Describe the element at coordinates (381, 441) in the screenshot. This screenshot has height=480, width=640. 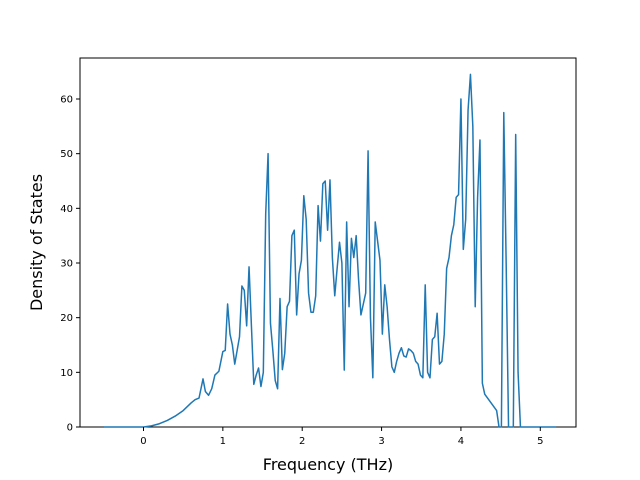
I see `x-tick-label: 3` at that location.